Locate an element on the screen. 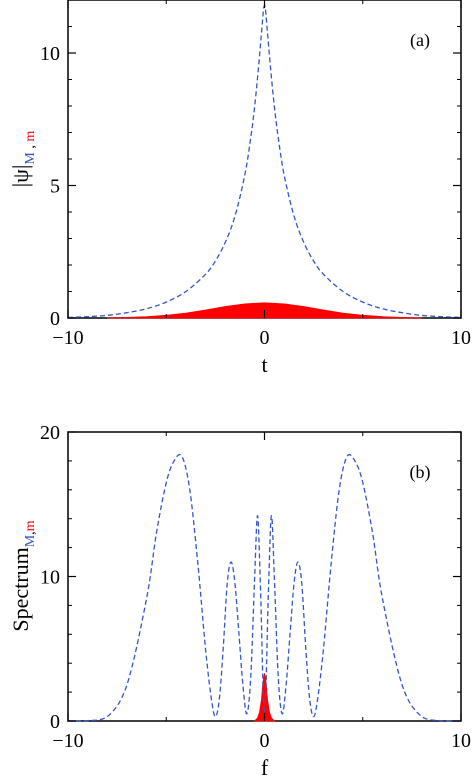 The width and height of the screenshot is (474, 782). y-tick-label-b-1: 10 is located at coordinates (50, 578).